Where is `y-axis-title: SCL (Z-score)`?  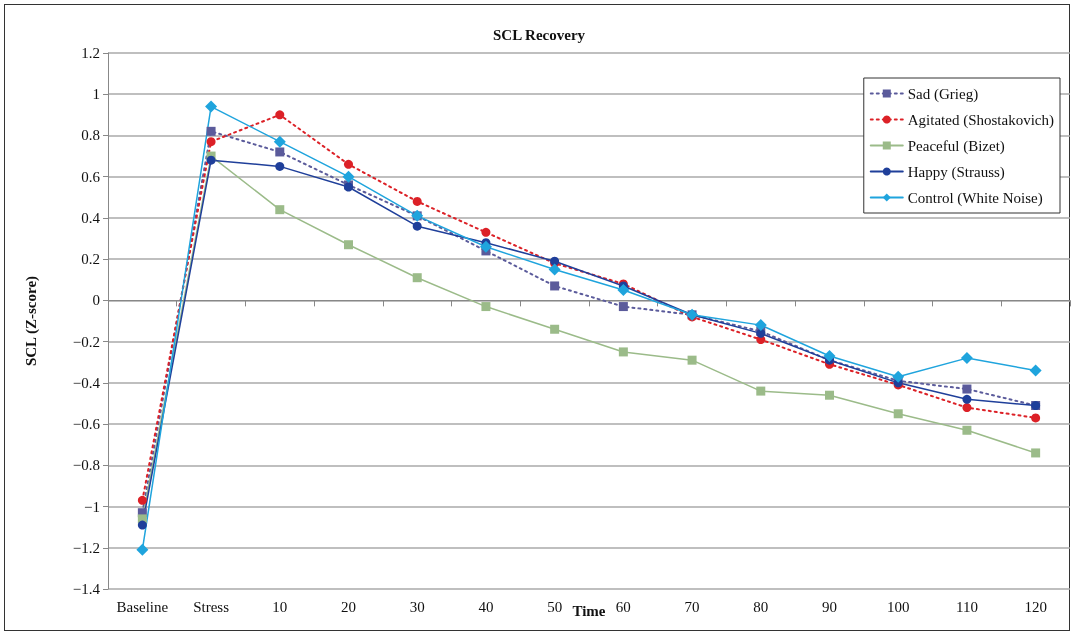
y-axis-title: SCL (Z-score) is located at coordinates (31, 321).